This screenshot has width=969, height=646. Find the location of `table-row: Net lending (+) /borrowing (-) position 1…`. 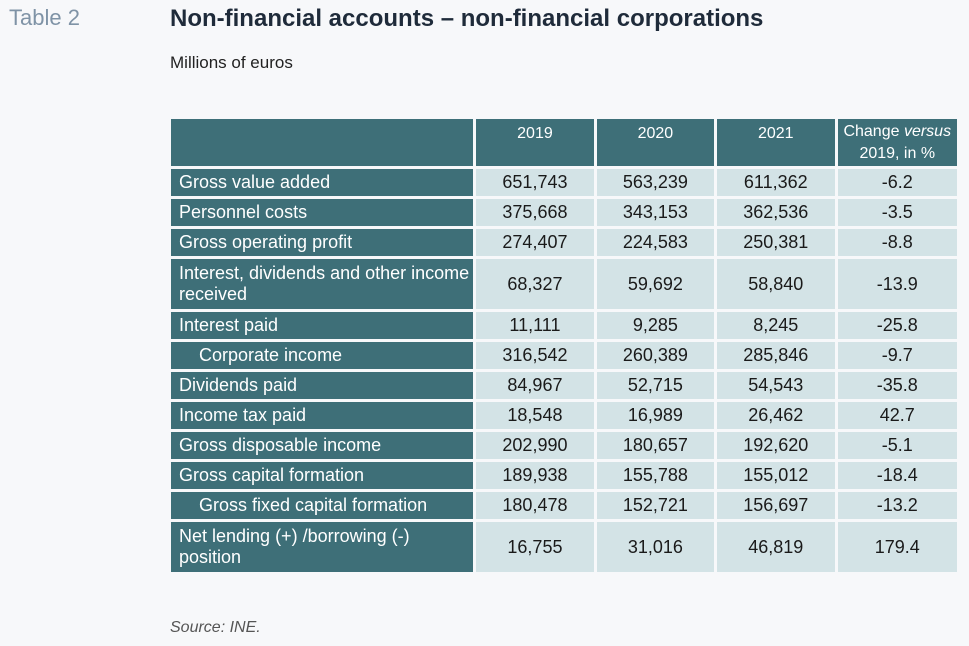

table-row: Net lending (+) /borrowing (-) position 1… is located at coordinates (564, 547).